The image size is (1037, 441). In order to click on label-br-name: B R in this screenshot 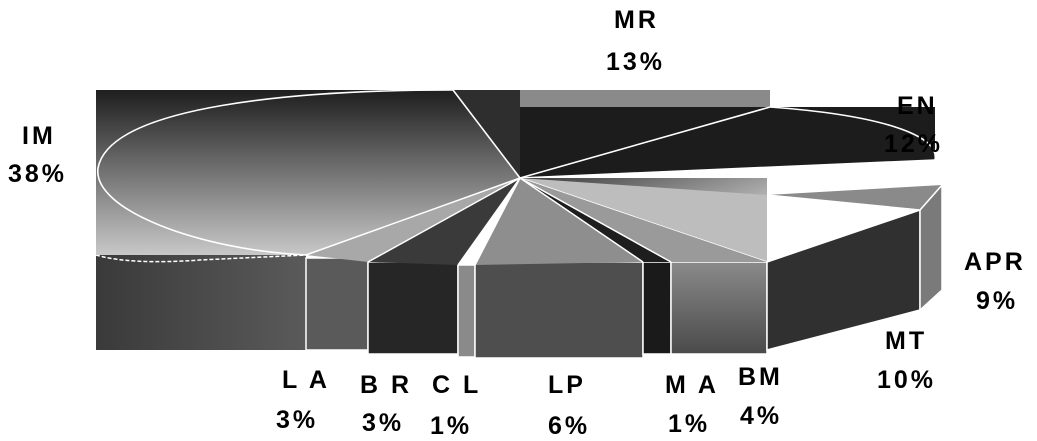, I will do `click(386, 385)`.